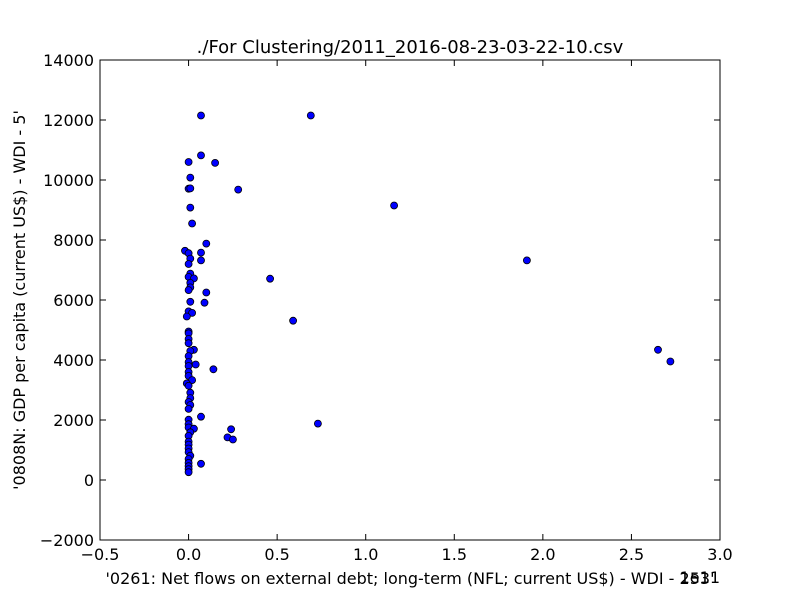 The image size is (800, 600). I want to click on y-tick-label: 0, so click(89, 480).